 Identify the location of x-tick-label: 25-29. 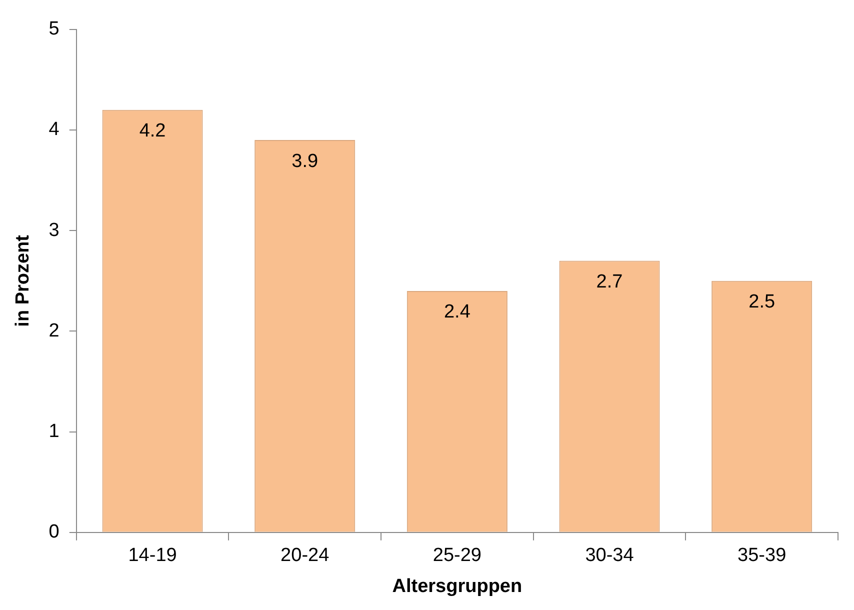
(457, 555).